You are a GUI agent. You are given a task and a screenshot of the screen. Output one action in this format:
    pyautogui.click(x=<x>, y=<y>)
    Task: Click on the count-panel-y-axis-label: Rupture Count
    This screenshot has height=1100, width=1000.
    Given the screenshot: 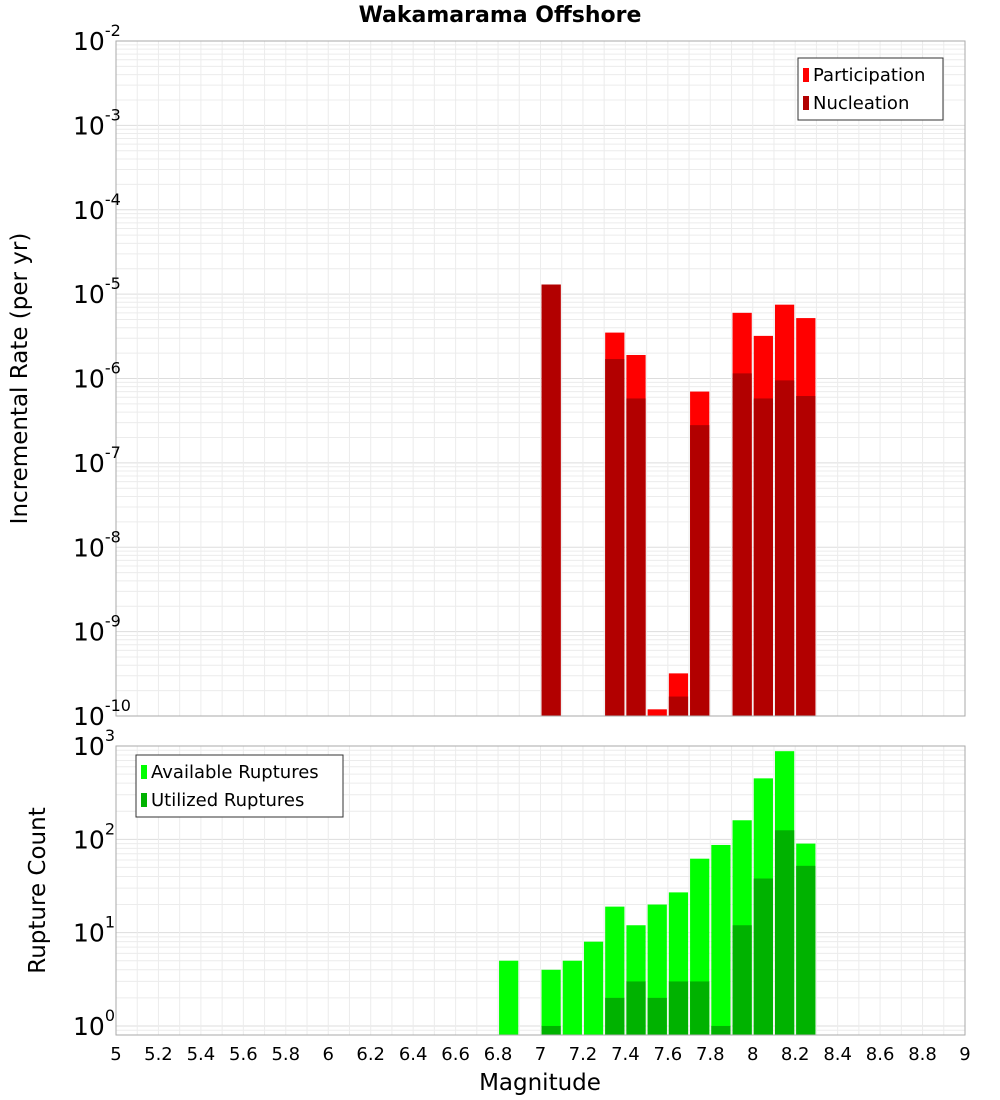 What is the action you would take?
    pyautogui.click(x=38, y=890)
    